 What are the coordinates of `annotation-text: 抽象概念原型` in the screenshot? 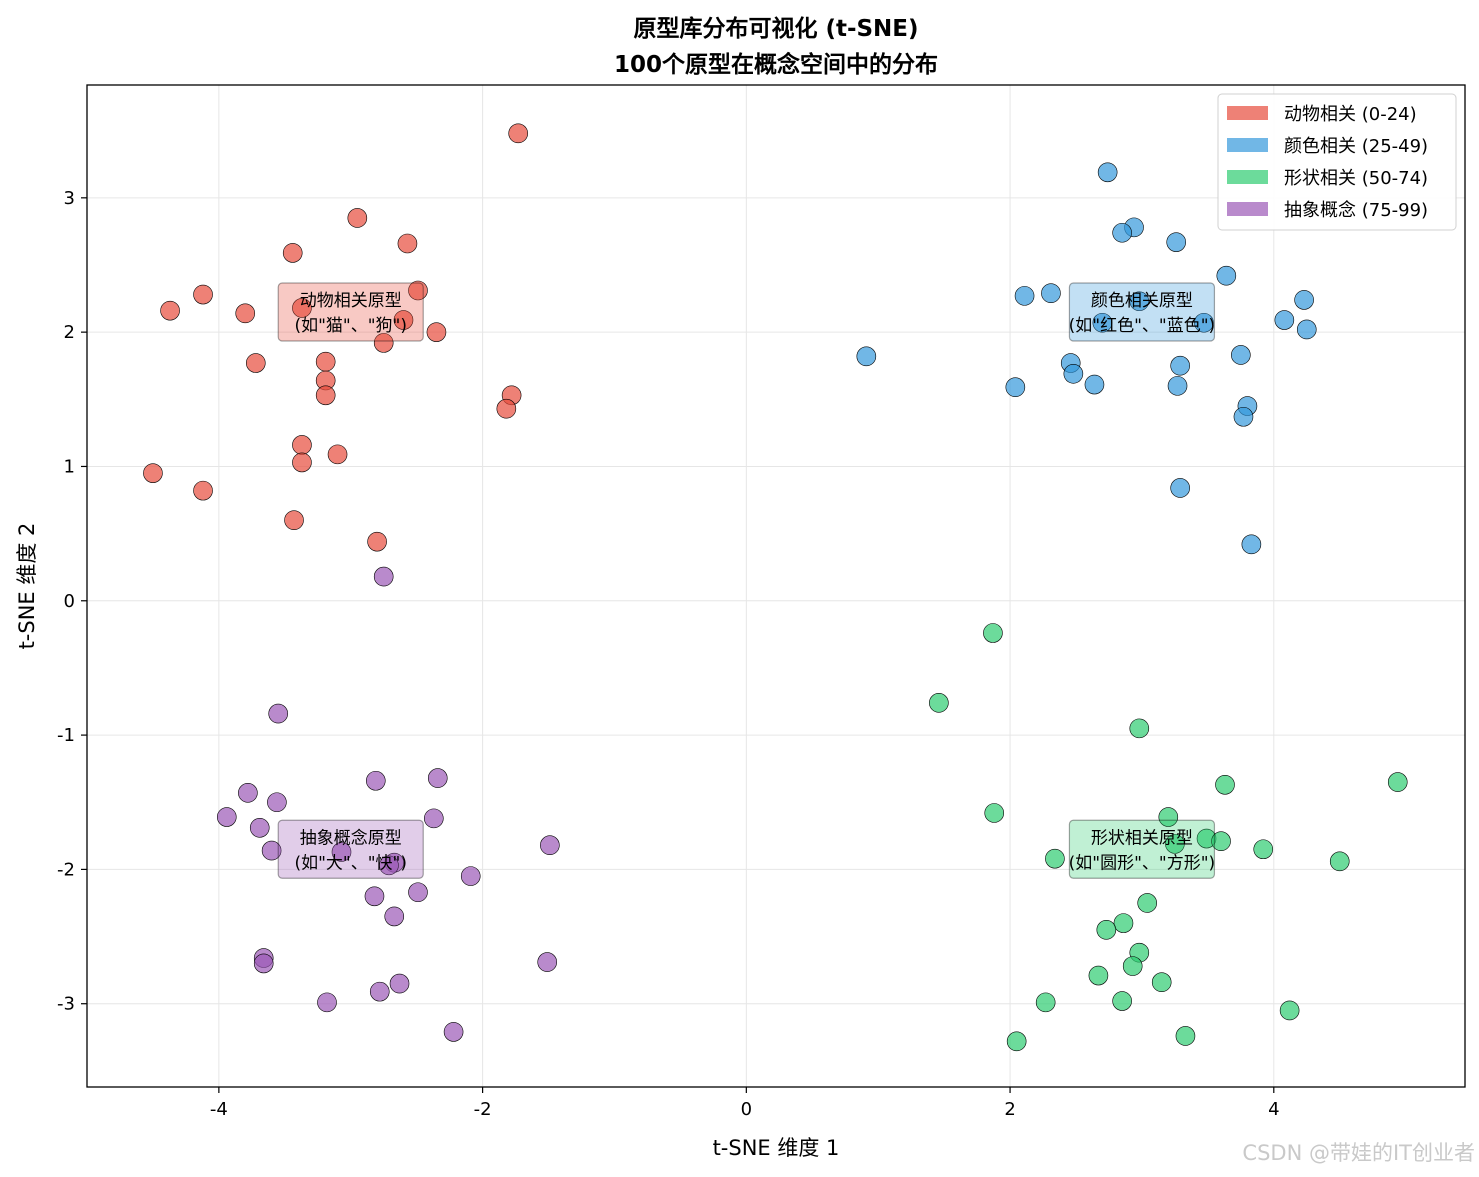 It's located at (351, 837).